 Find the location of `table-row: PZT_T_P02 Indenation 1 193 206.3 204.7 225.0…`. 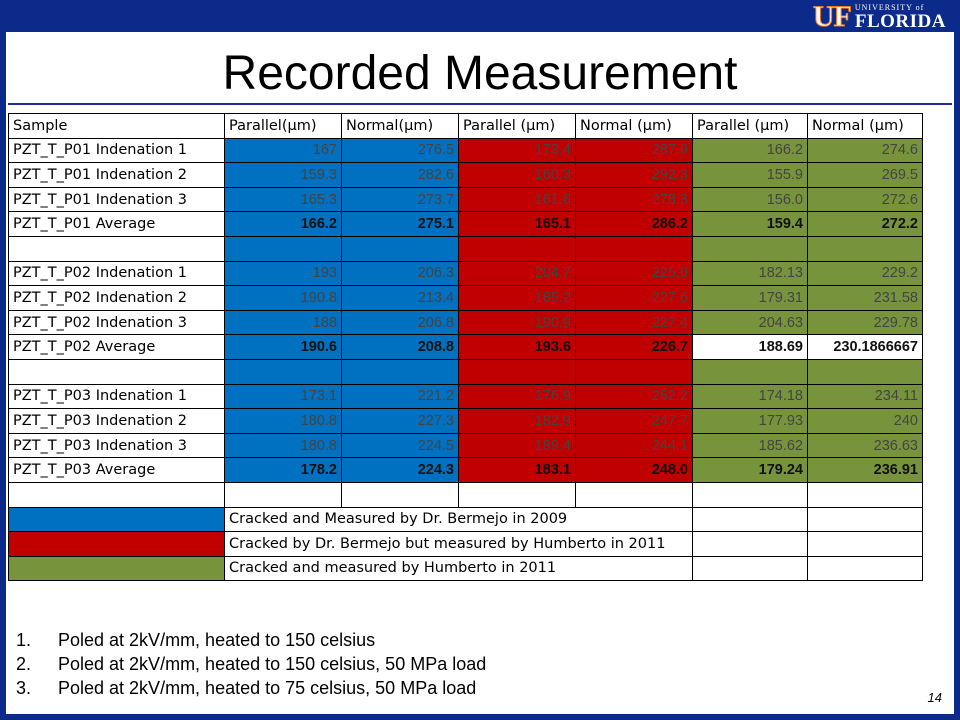

table-row: PZT_T_P02 Indenation 1 193 206.3 204.7 225.0… is located at coordinates (465, 273).